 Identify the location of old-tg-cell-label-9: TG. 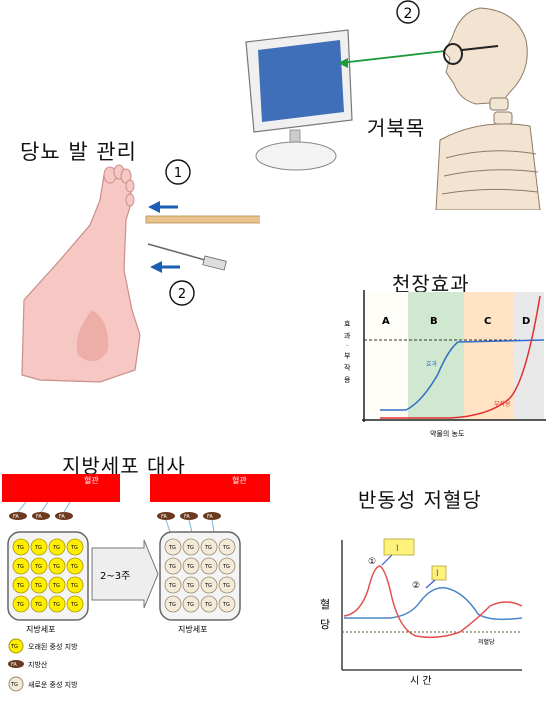
(38, 586).